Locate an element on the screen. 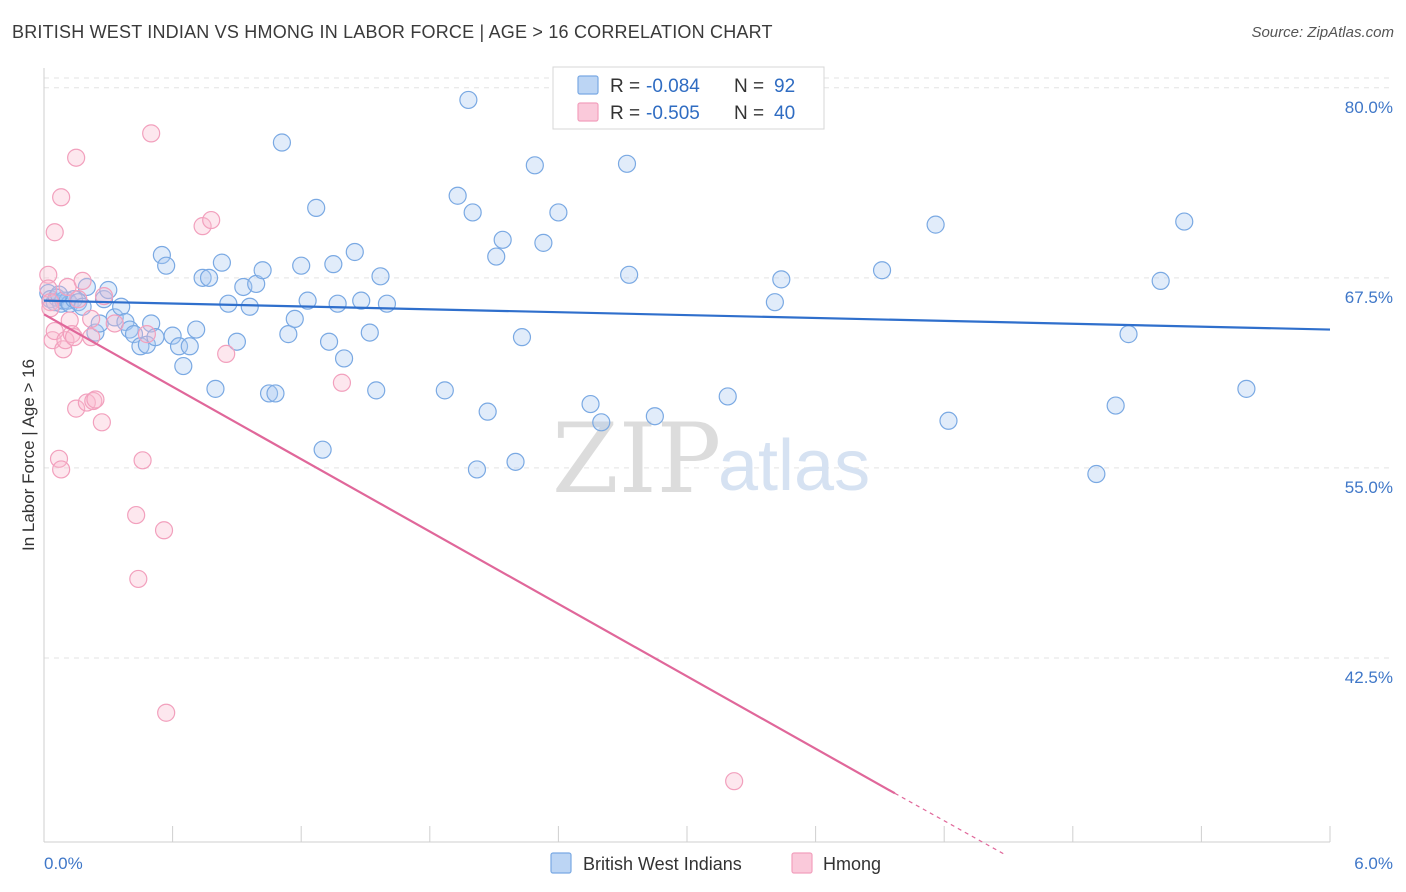 The width and height of the screenshot is (1406, 892). legend-n-label-2: N = is located at coordinates (749, 113).